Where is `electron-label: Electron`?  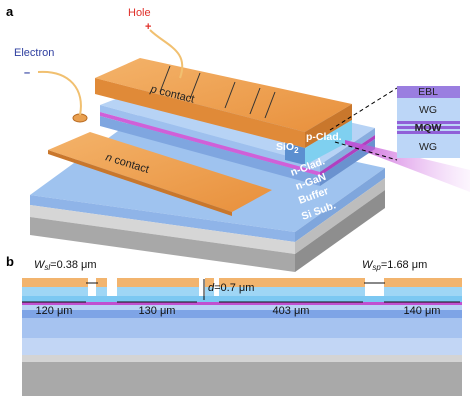
electron-label: Electron is located at coordinates (34, 53).